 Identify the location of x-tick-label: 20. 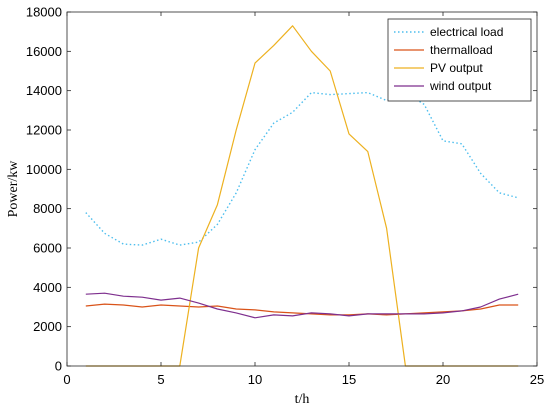
(443, 379).